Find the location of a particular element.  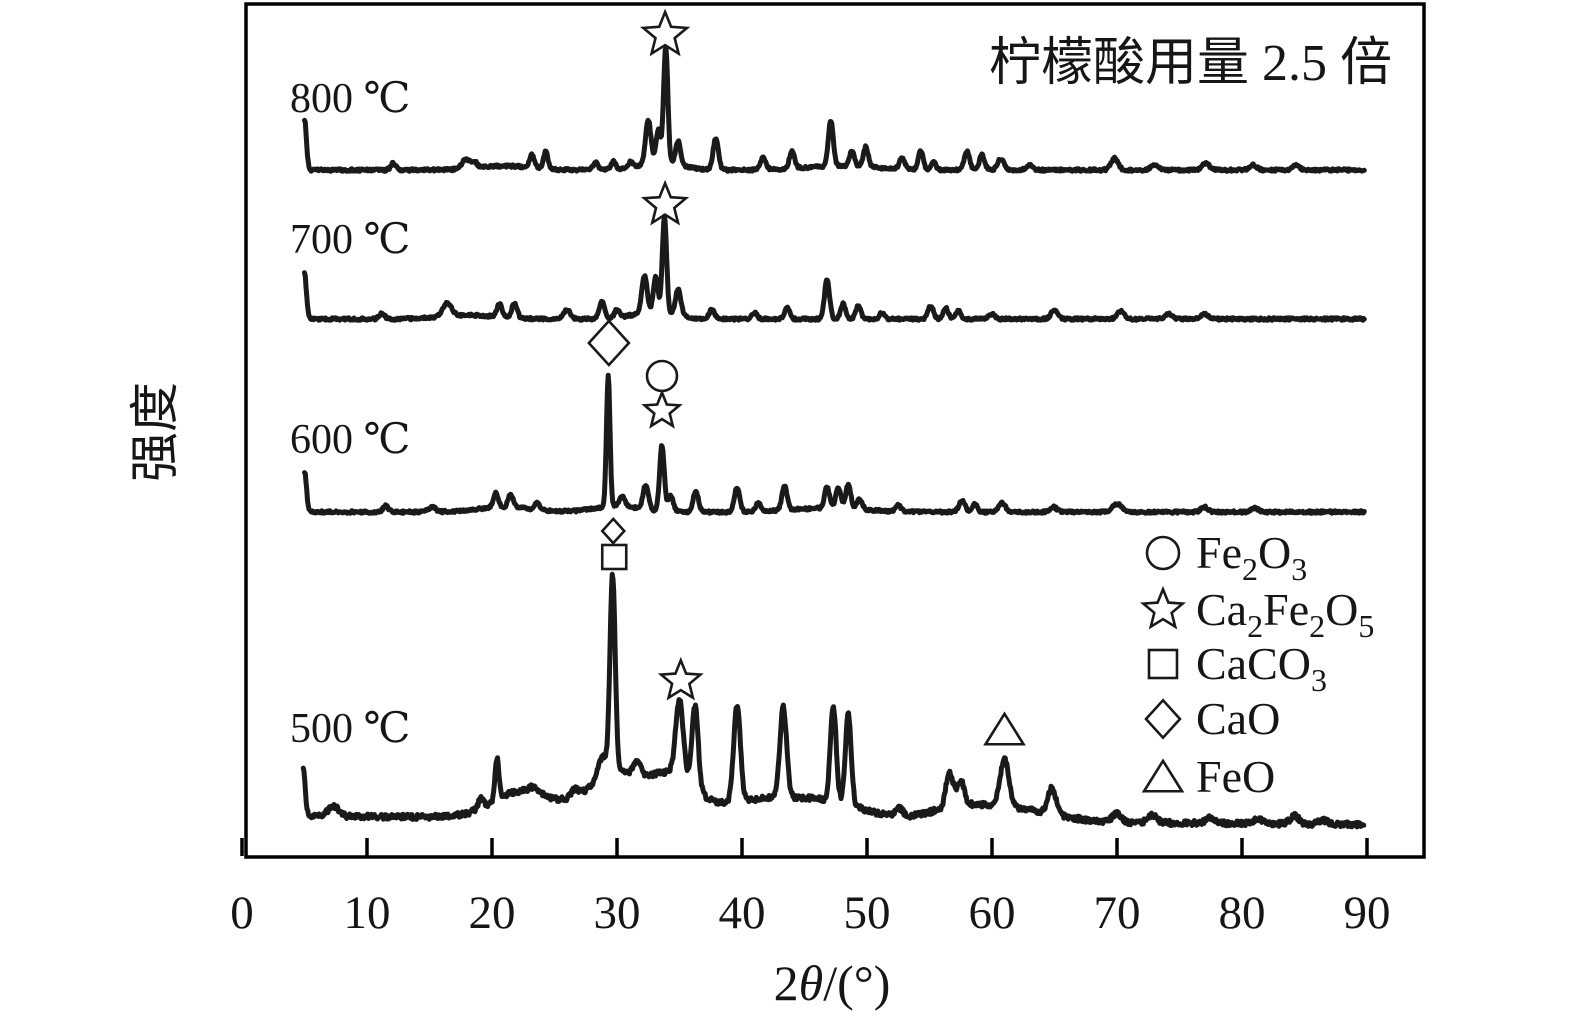

xrd-curve-600c is located at coordinates (834, 444).